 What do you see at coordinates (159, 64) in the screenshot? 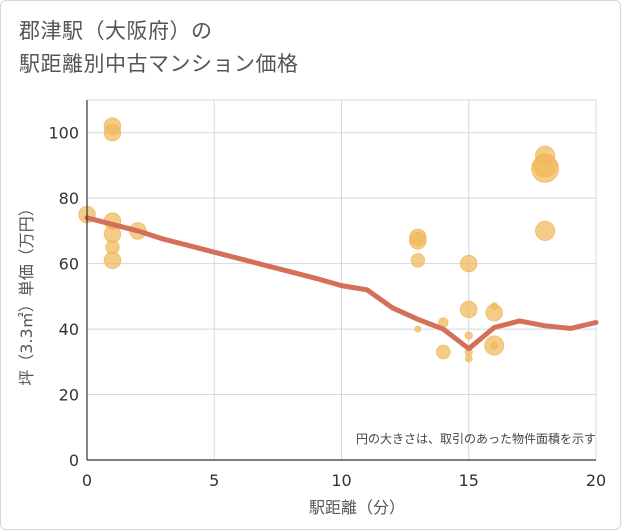
I see `chart-title-line2: 駅距離別中古マンション価格` at bounding box center [159, 64].